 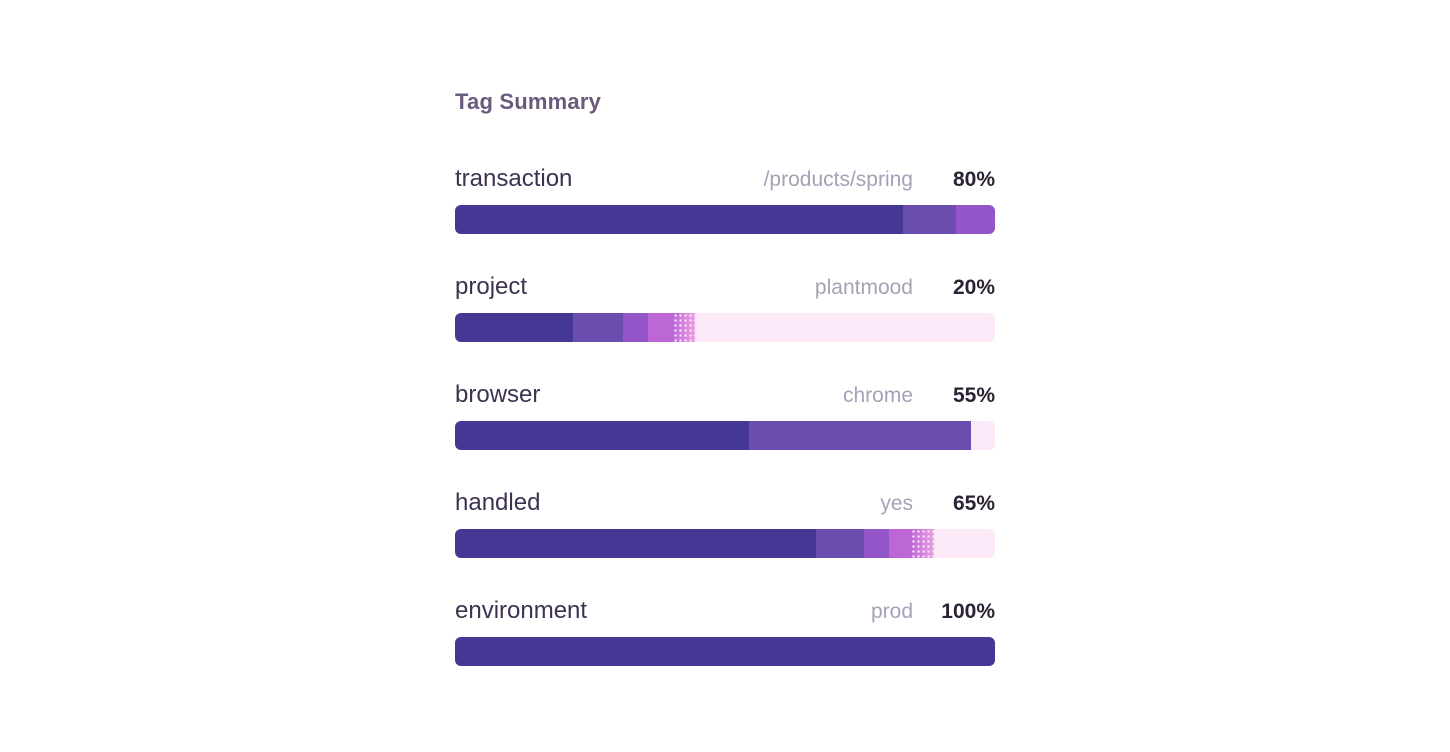 I want to click on tag-percent: 55%, so click(x=973, y=395).